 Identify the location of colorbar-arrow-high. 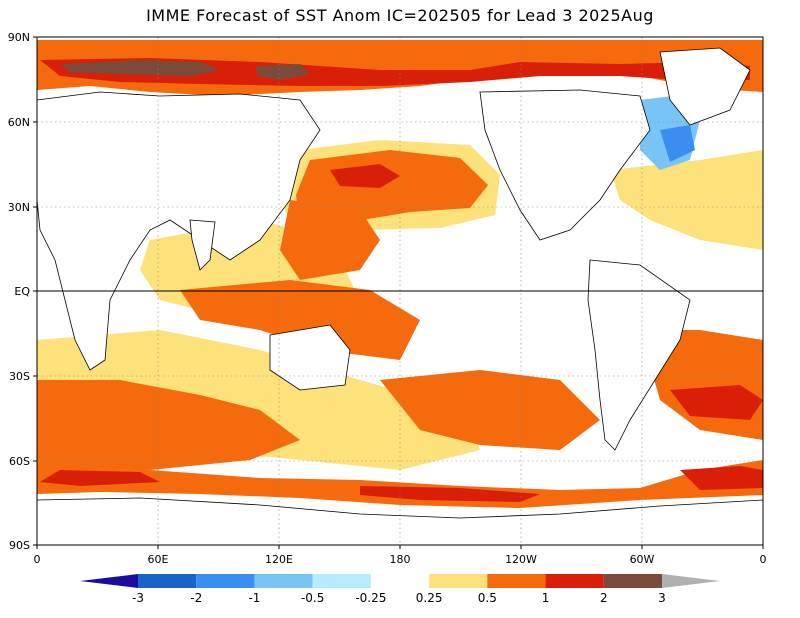
(691, 581).